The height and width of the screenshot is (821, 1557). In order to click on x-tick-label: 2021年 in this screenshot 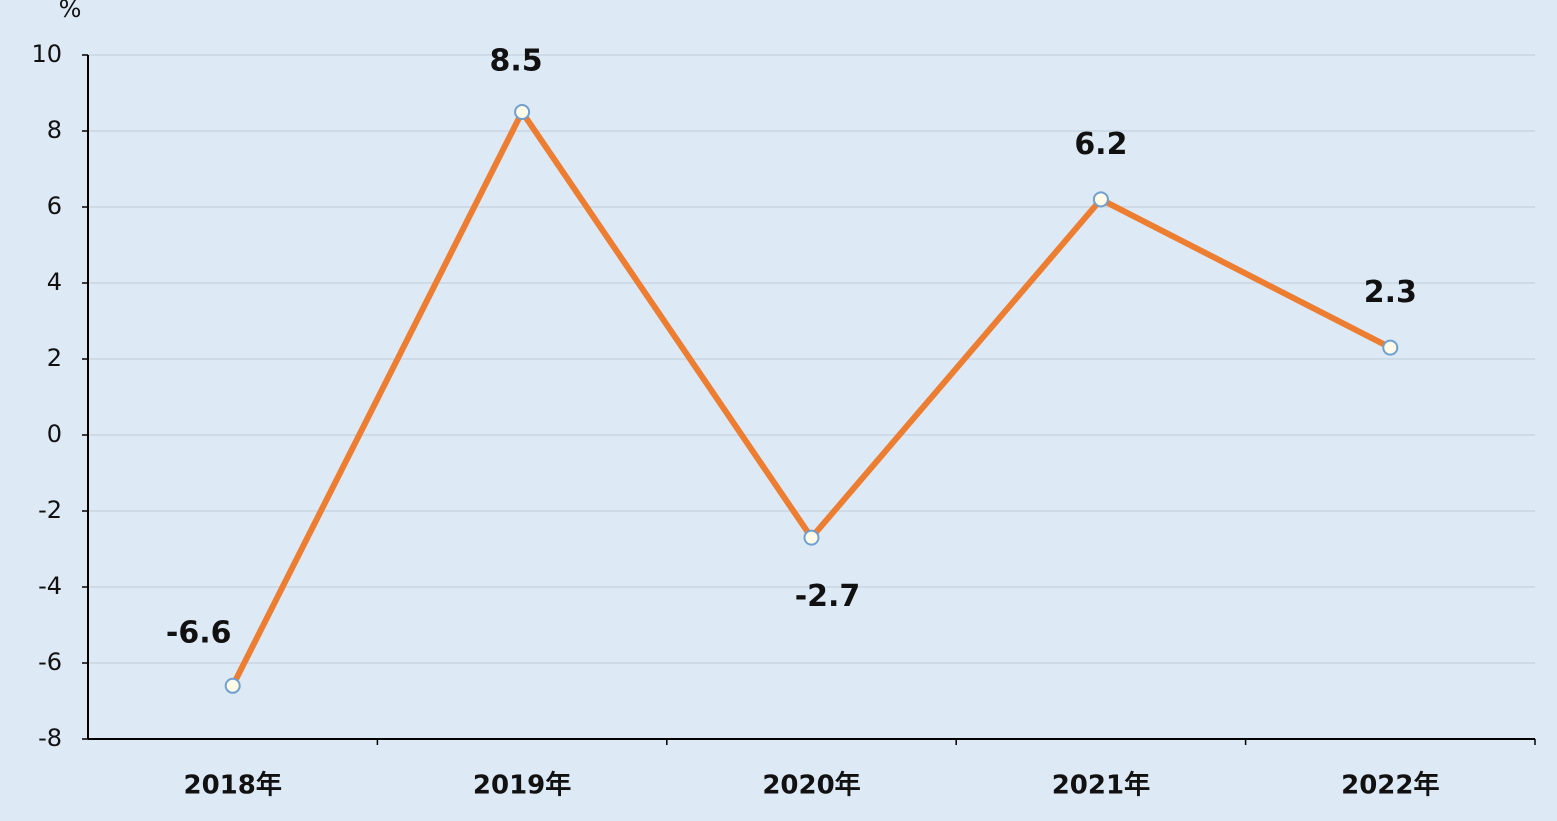, I will do `click(1101, 785)`.